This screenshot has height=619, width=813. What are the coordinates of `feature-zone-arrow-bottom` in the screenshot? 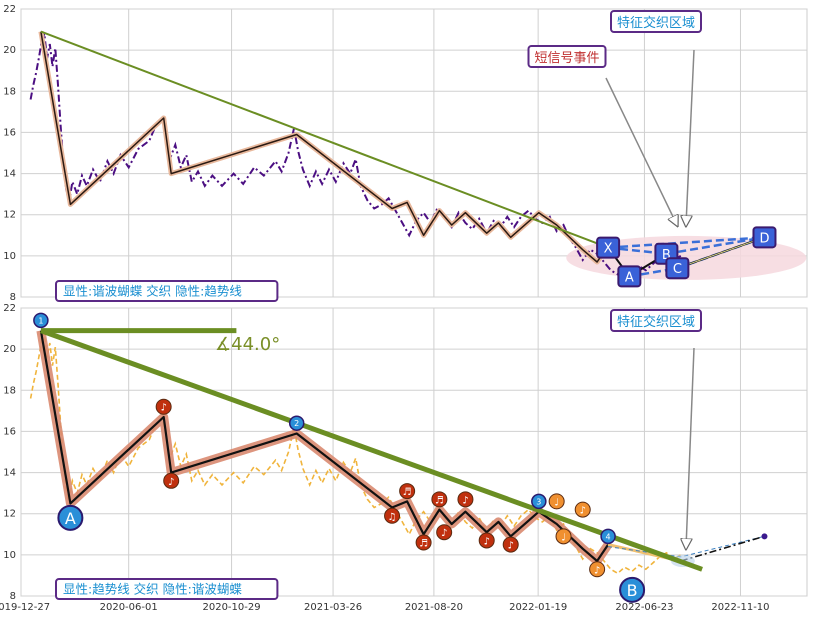 It's located at (690, 447).